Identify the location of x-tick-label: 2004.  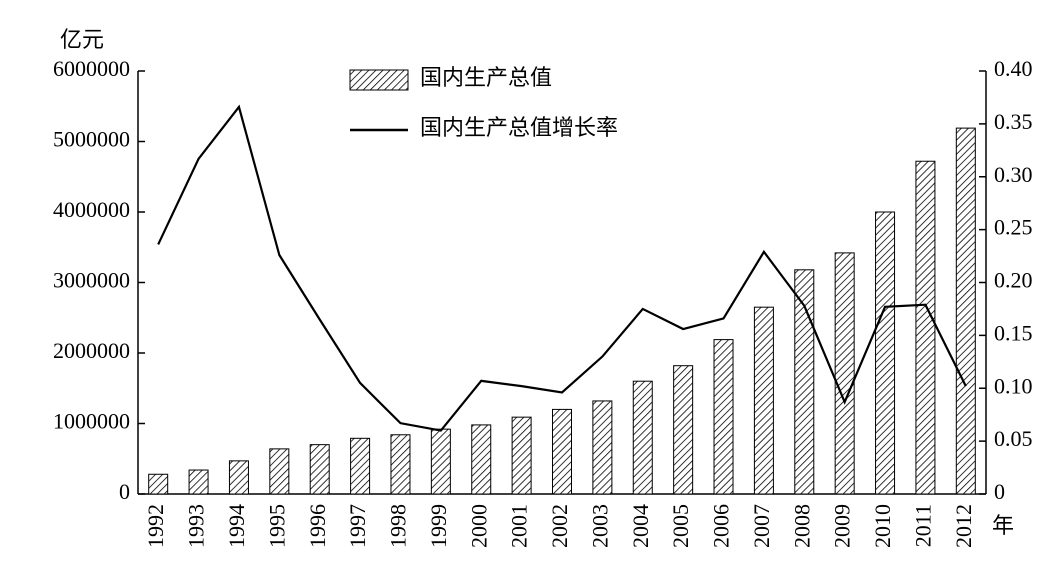
(640, 526).